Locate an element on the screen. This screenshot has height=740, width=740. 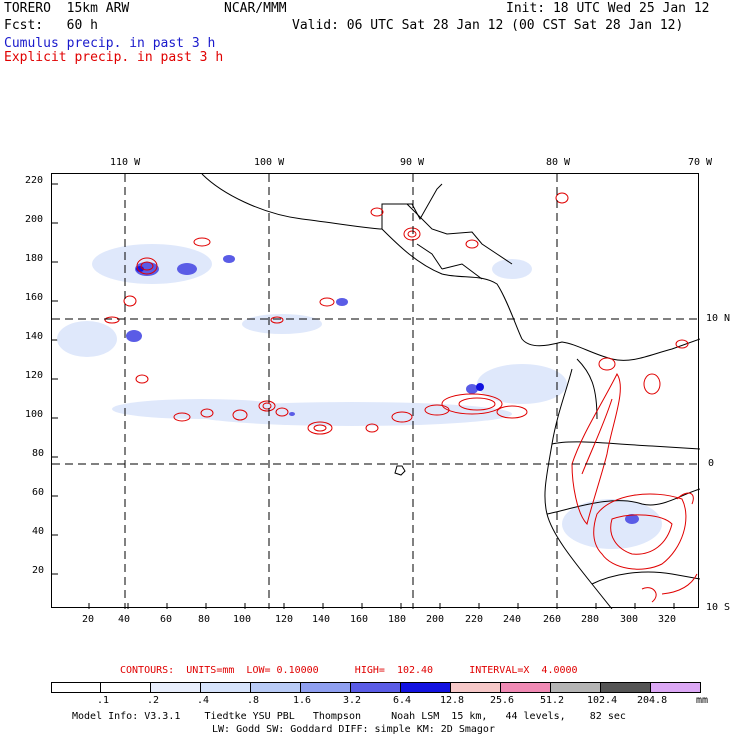
y-tick-label: 220 is located at coordinates (34, 180).